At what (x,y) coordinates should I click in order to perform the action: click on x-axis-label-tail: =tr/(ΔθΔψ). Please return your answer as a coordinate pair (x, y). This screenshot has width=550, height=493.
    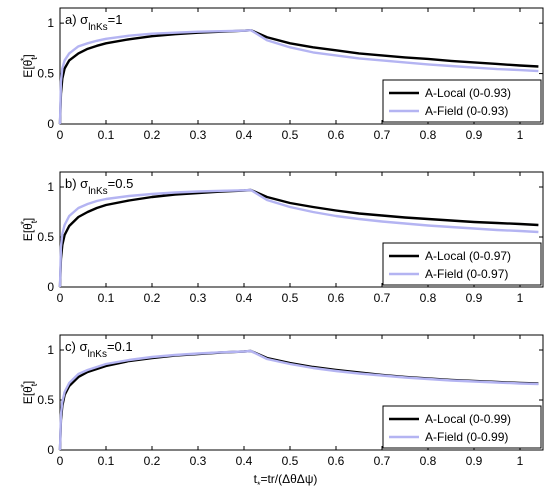
    Looking at the image, I should click on (288, 479).